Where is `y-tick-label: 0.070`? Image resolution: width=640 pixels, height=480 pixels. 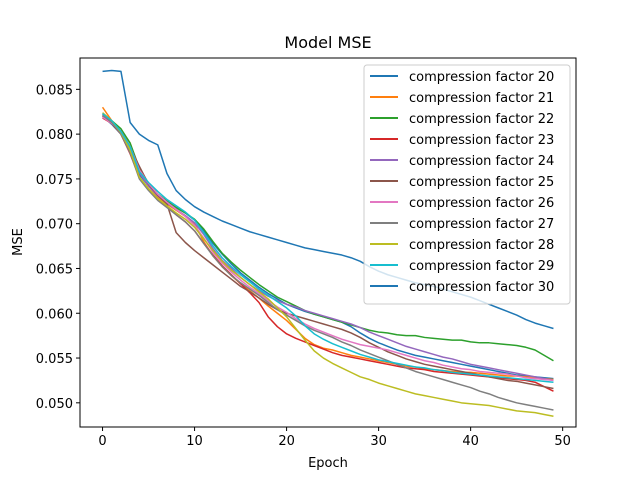 y-tick-label: 0.070 is located at coordinates (54, 225).